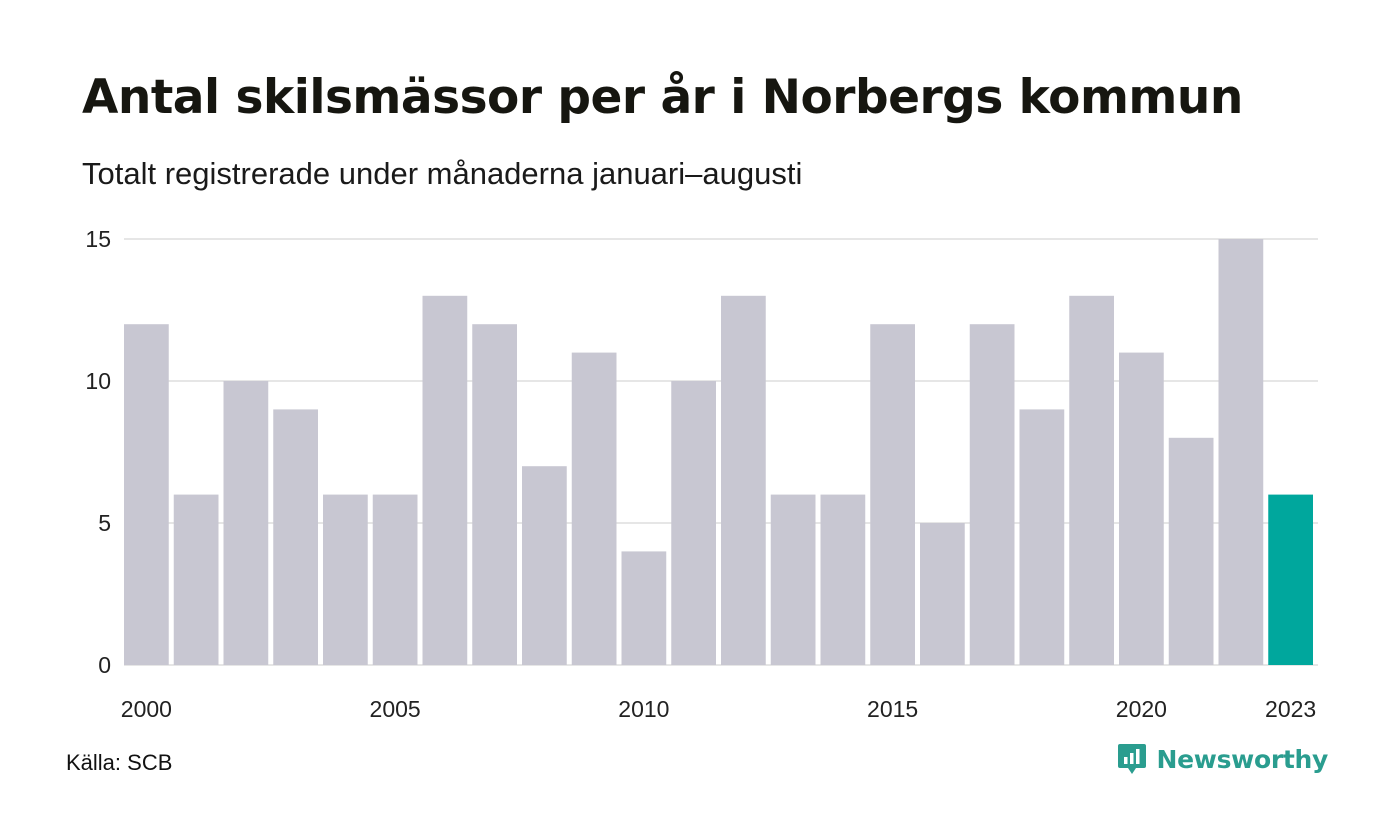 Image resolution: width=1400 pixels, height=840 pixels. Describe the element at coordinates (793, 579) in the screenshot. I see `bar-2013` at that location.